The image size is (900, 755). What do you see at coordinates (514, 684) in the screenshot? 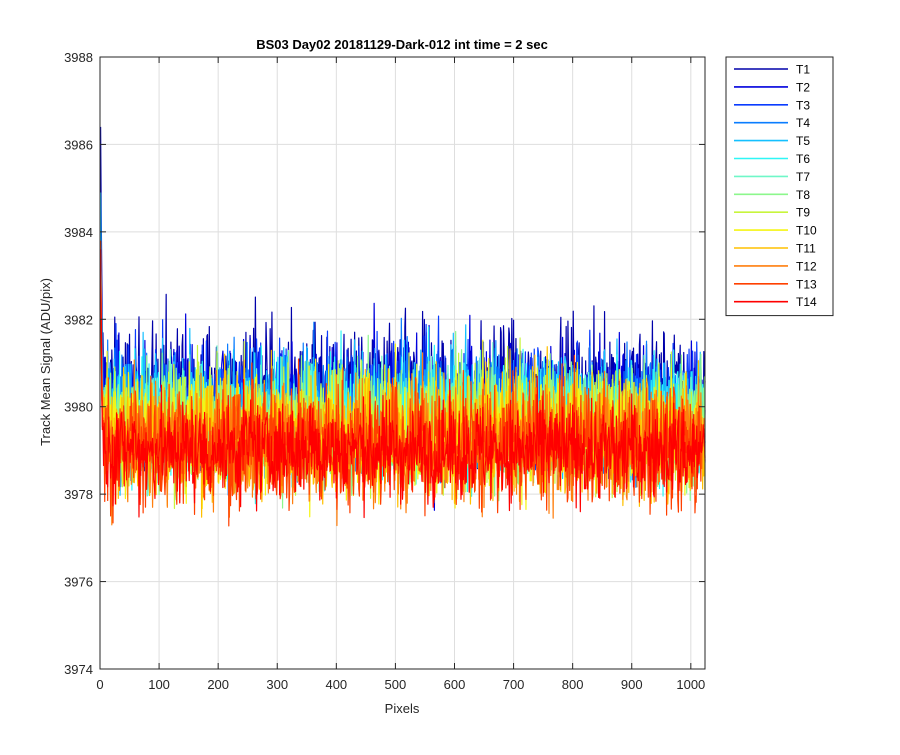
I see `x-tick-label: 700` at bounding box center [514, 684].